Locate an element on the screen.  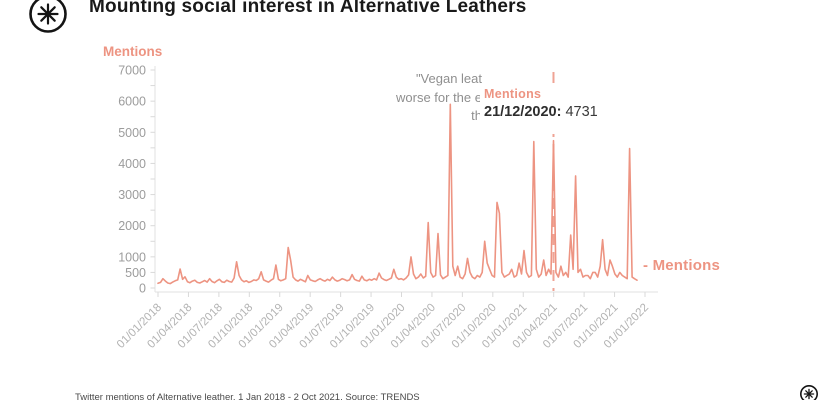
annotation-line: worse for the e is located at coordinates (439, 97).